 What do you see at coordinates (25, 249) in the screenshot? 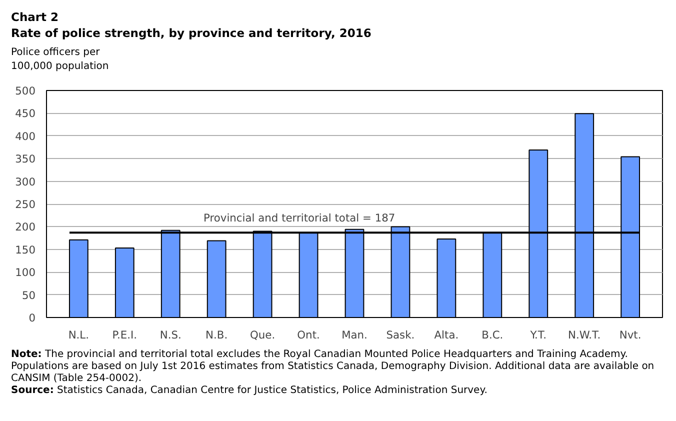
I see `y-tick-label: 150` at bounding box center [25, 249].